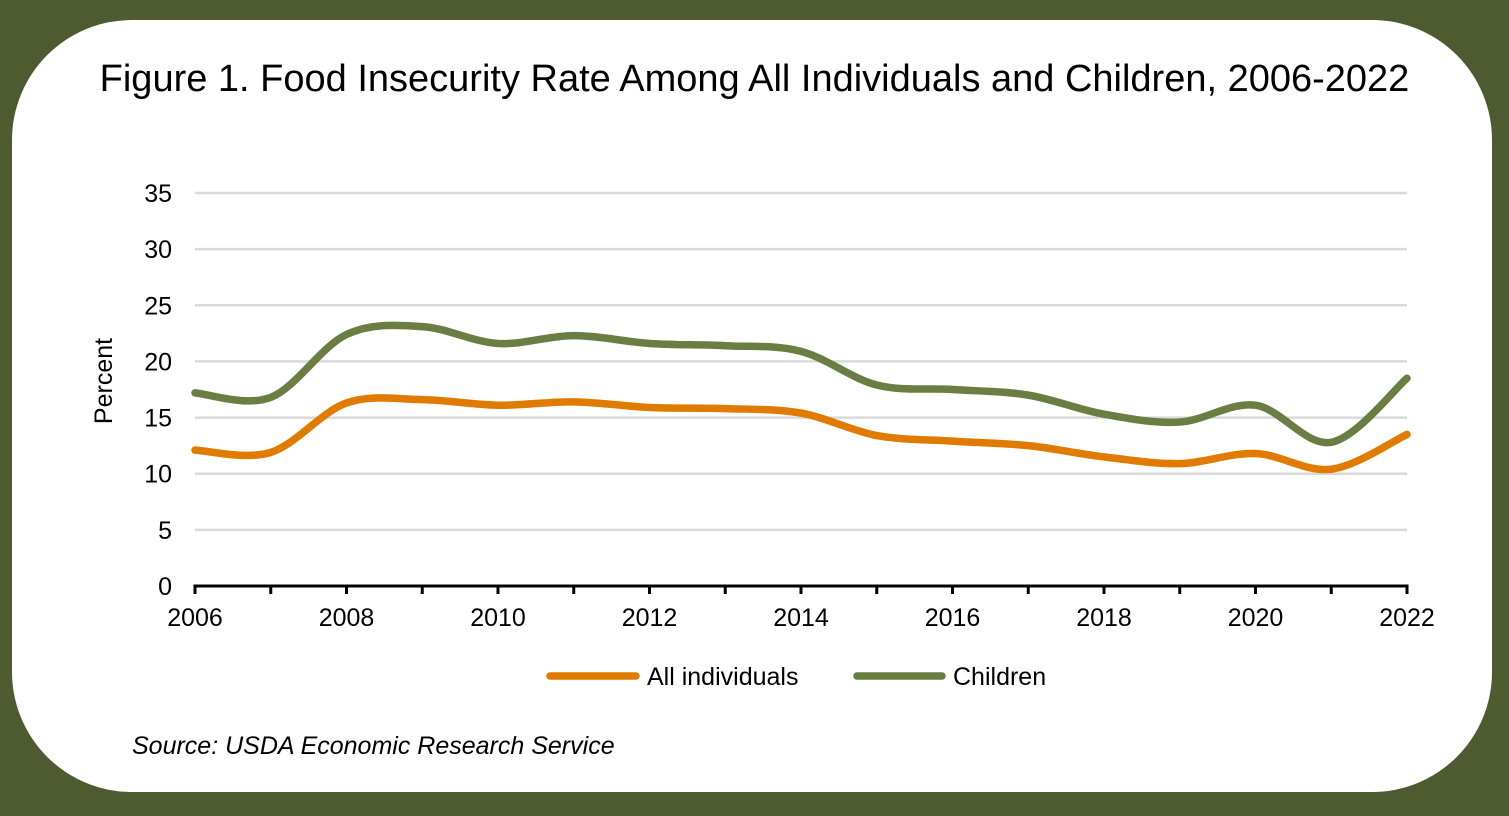 This screenshot has width=1509, height=816. What do you see at coordinates (1104, 618) in the screenshot?
I see `x-tick-label: 2018` at bounding box center [1104, 618].